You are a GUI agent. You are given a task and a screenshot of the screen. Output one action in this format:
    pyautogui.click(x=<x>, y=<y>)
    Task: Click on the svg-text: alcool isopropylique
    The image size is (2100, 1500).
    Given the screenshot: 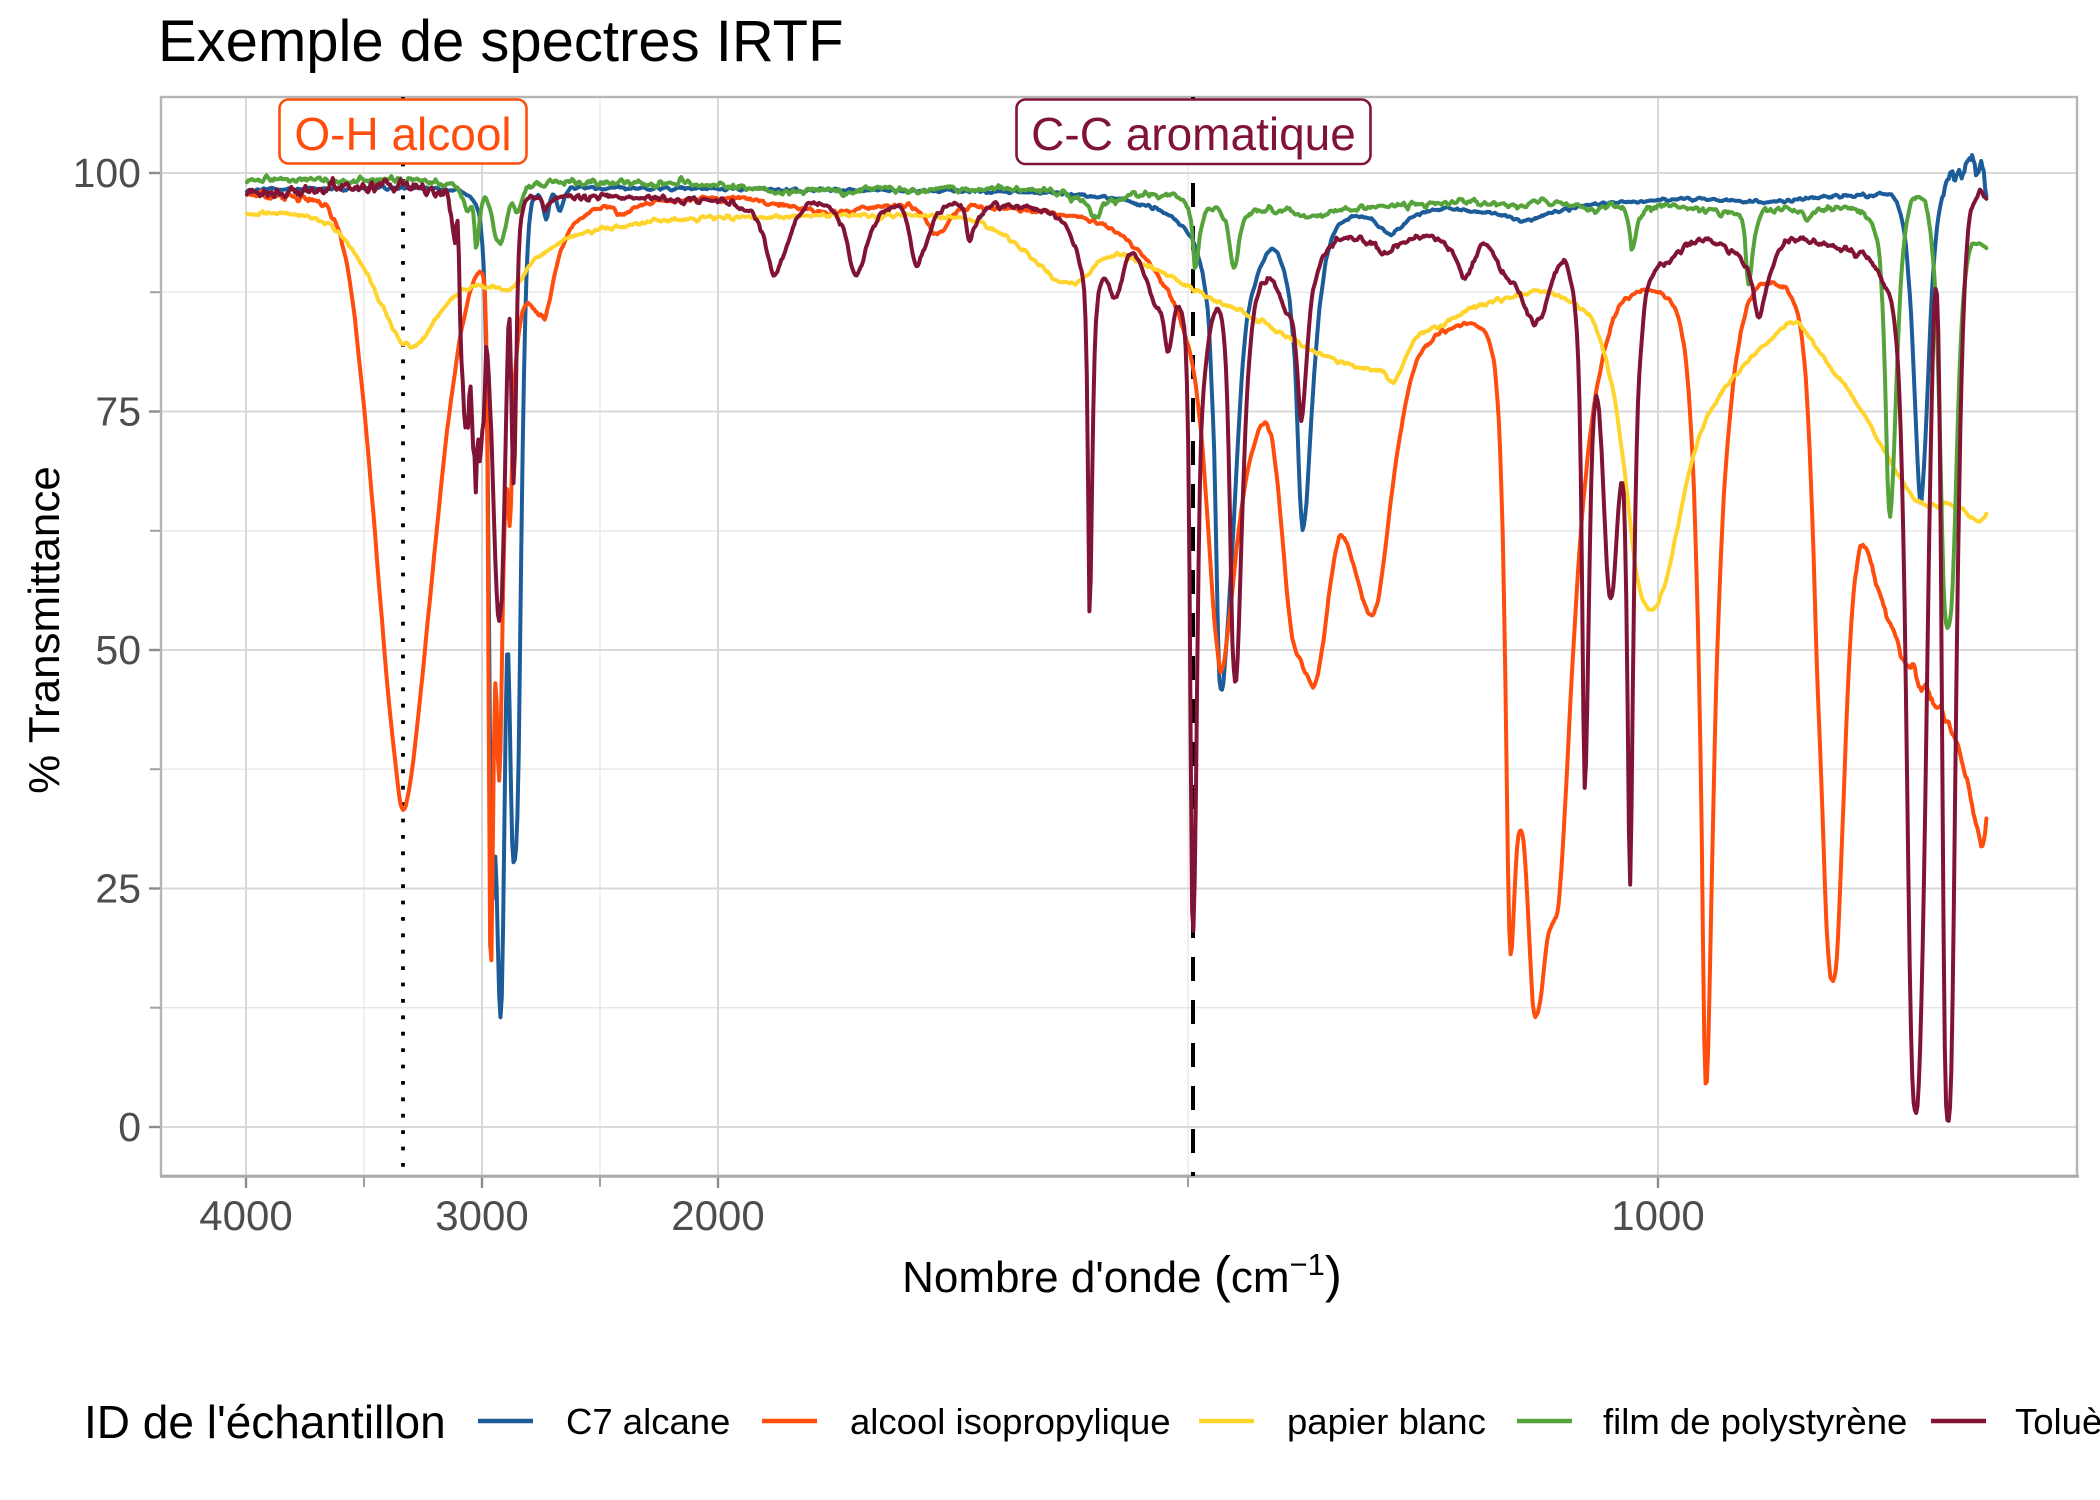 What is the action you would take?
    pyautogui.click(x=1010, y=1421)
    